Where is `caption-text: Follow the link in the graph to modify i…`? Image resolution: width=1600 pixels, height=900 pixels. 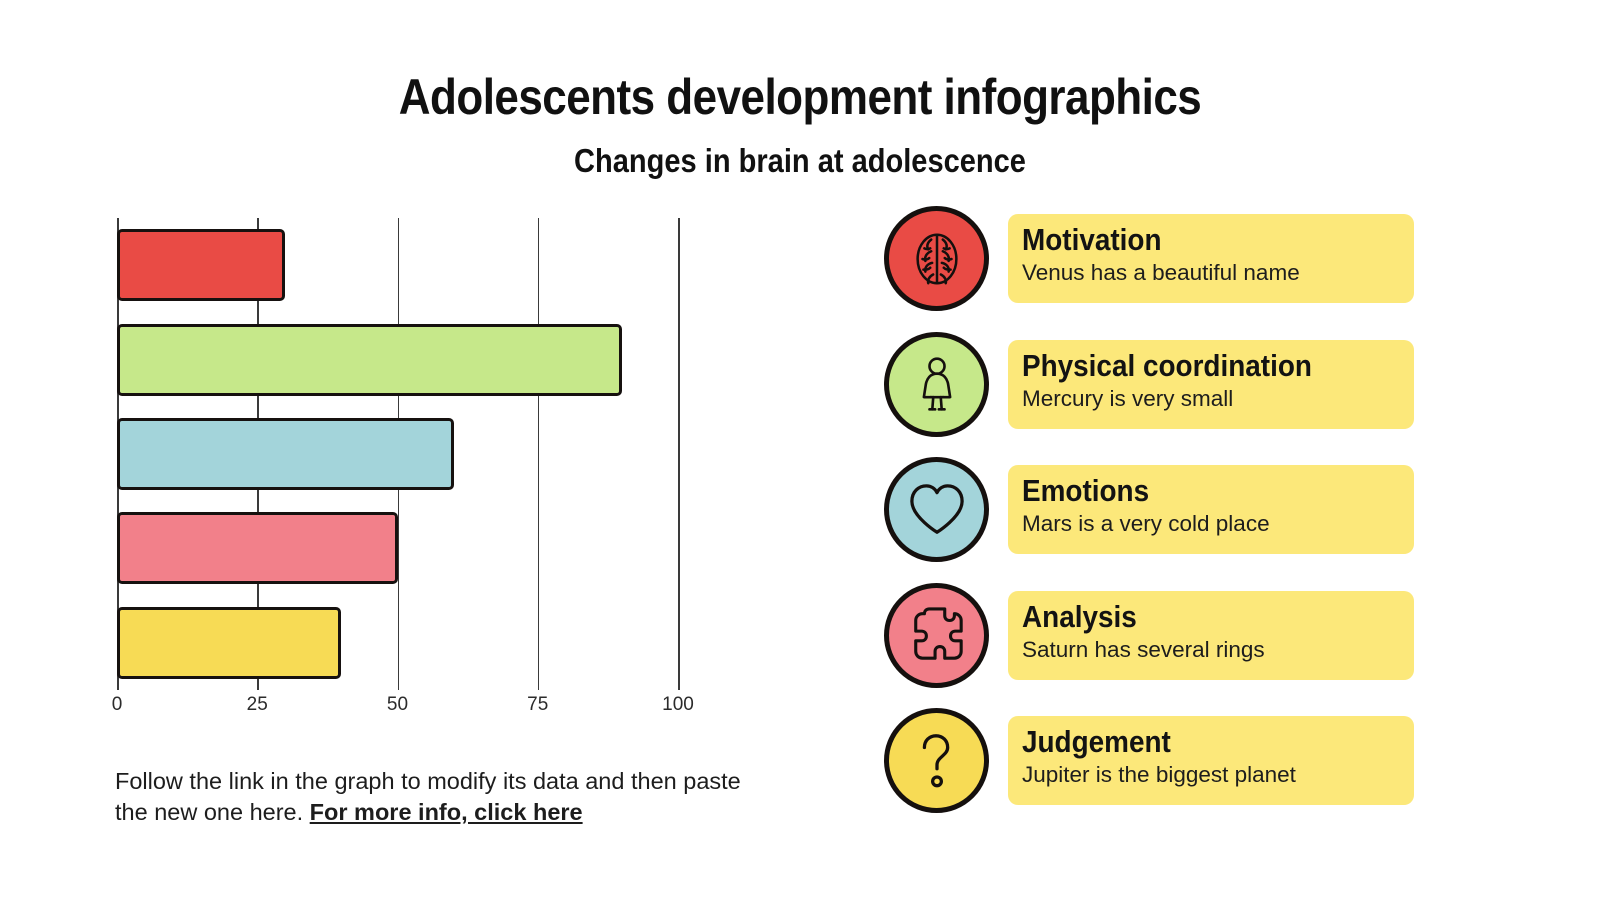
caption-text: Follow the link in the graph to modify i… is located at coordinates (428, 796).